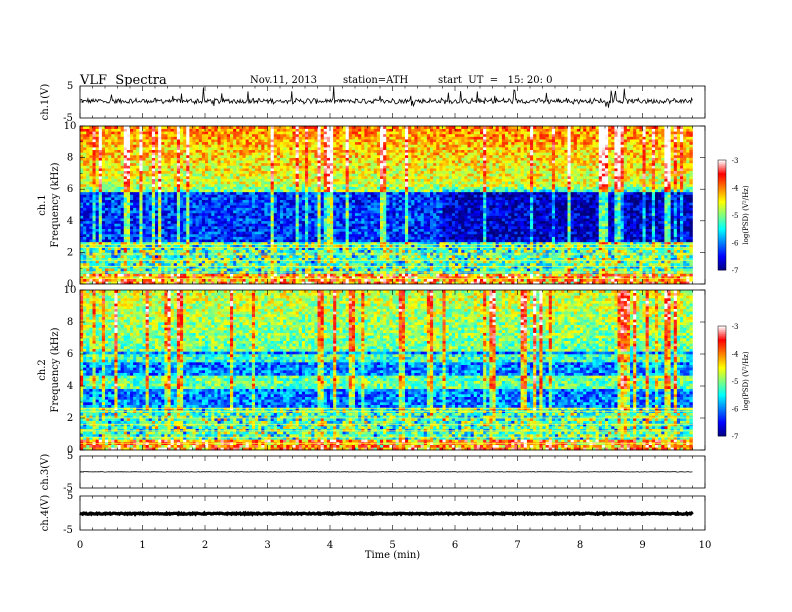 Image resolution: width=792 pixels, height=612 pixels. Describe the element at coordinates (123, 80) in the screenshot. I see `figure-title: VLF Spectra` at that location.